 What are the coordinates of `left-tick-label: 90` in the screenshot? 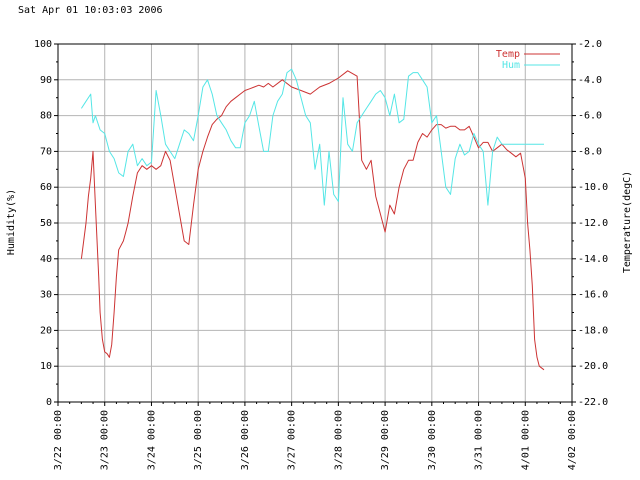 It's located at (46, 80).